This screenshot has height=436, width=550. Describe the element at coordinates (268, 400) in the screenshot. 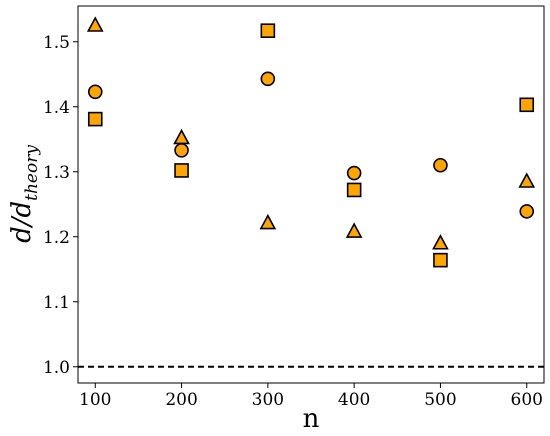

I see `x-tick-label: 300` at that location.